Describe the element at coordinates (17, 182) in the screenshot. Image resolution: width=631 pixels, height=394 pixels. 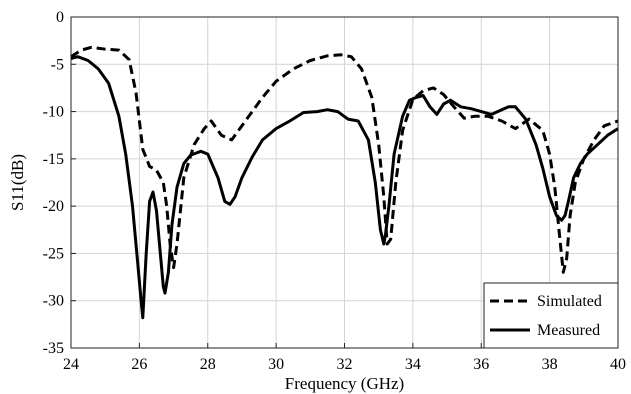
I see `y-axis-label: S11(dB)` at that location.